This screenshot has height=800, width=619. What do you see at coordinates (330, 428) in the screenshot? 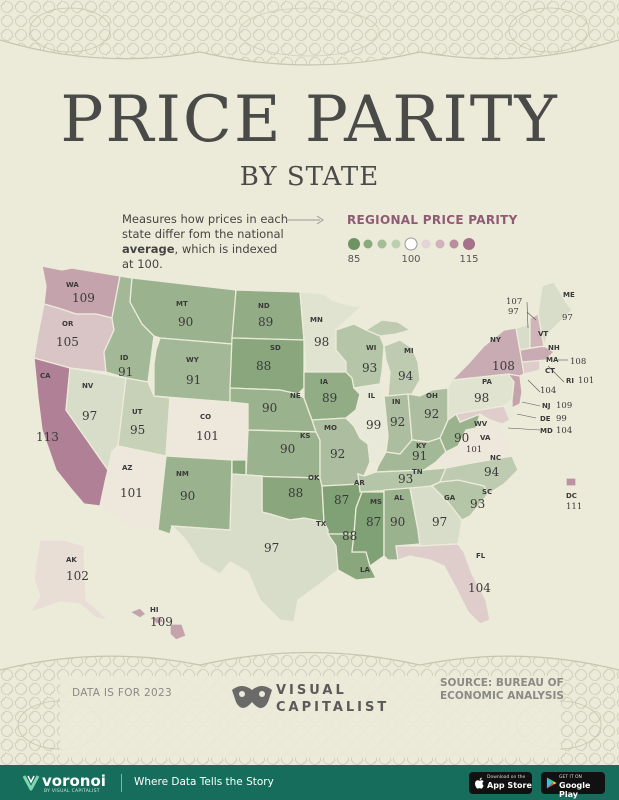
I see `label-mo: MO` at bounding box center [330, 428].